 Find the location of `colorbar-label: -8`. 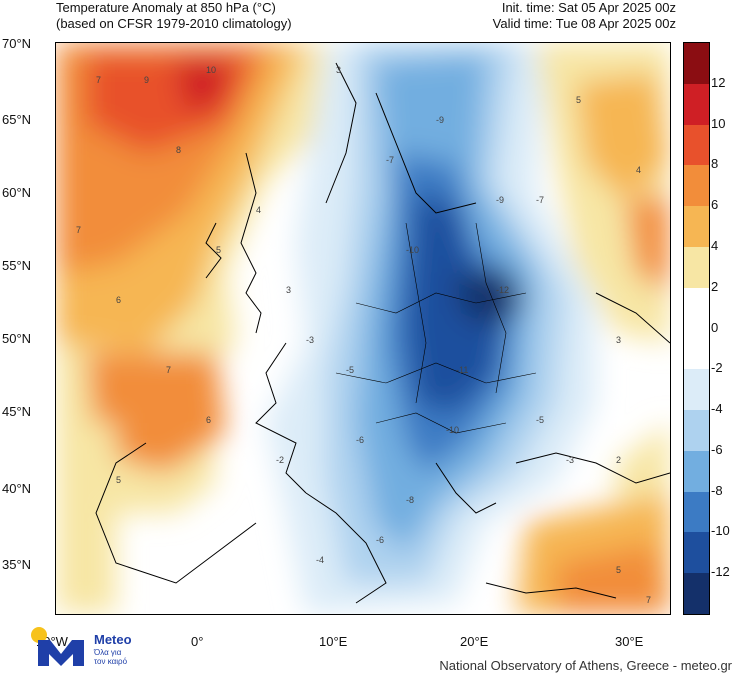

colorbar-label: -8 is located at coordinates (717, 490).